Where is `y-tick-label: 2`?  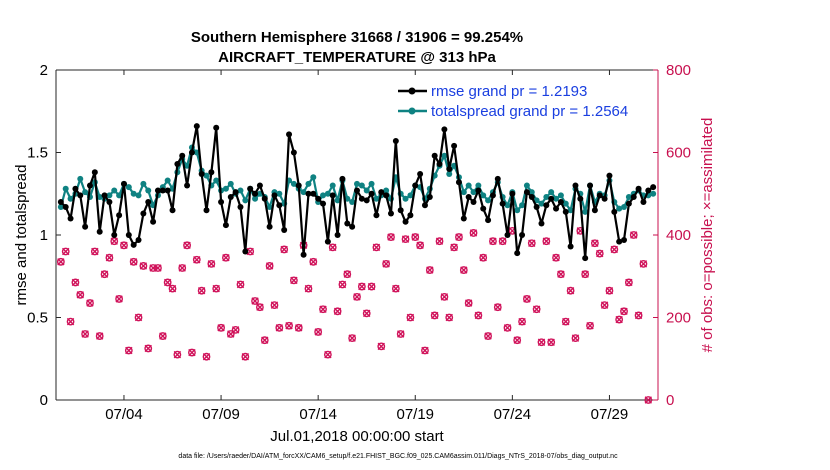
y-tick-label: 2 is located at coordinates (44, 70).